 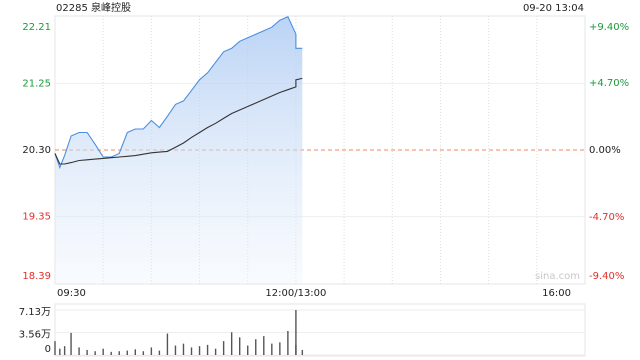 I want to click on y2-tick-label: +9.40%, so click(x=609, y=27).